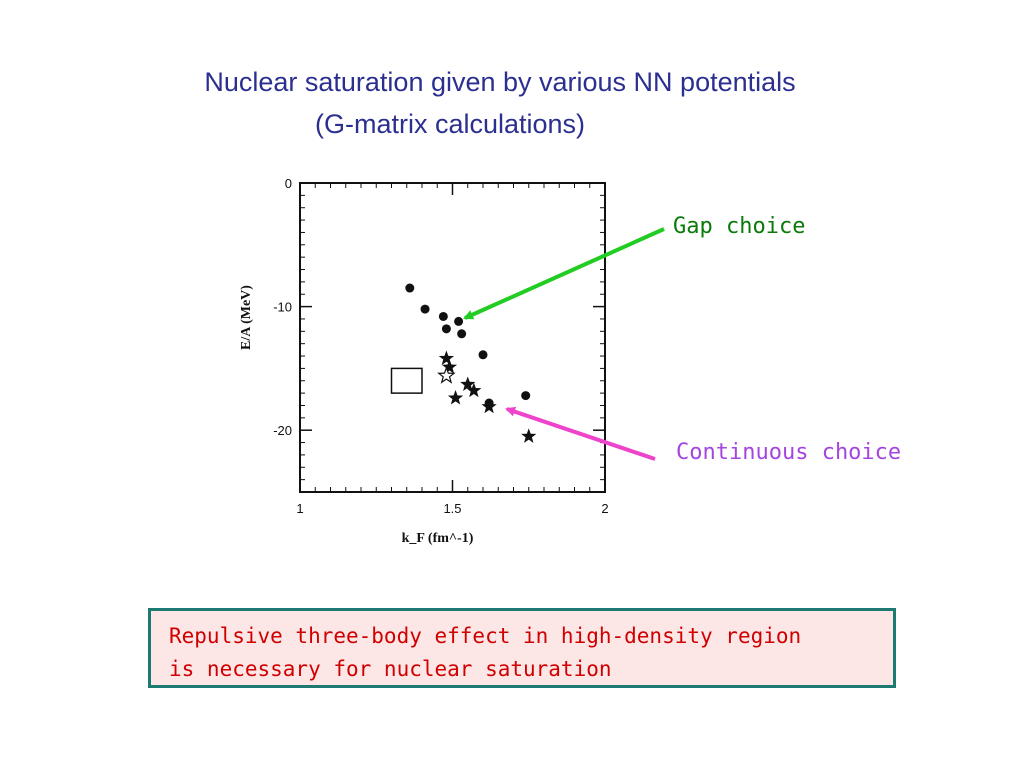  What do you see at coordinates (452, 337) in the screenshot?
I see `plot-frame` at bounding box center [452, 337].